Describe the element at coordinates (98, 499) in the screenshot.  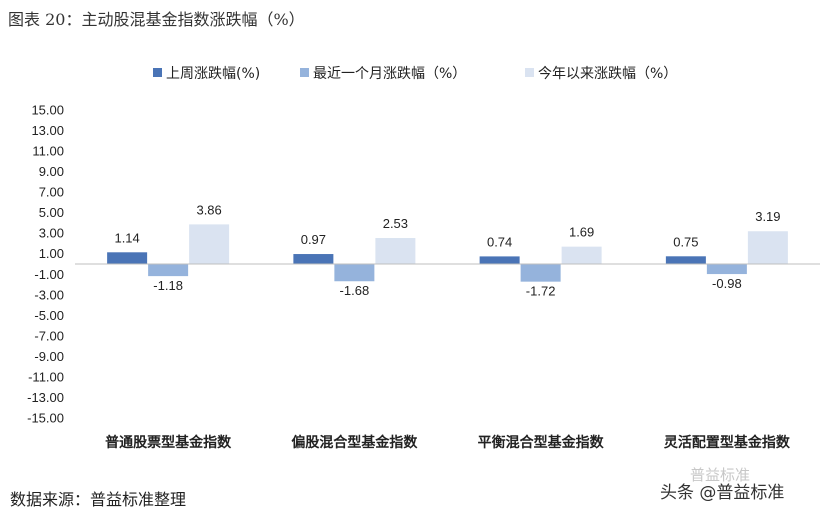
I see `source-note: 数据来源：普益标准整理` at that location.